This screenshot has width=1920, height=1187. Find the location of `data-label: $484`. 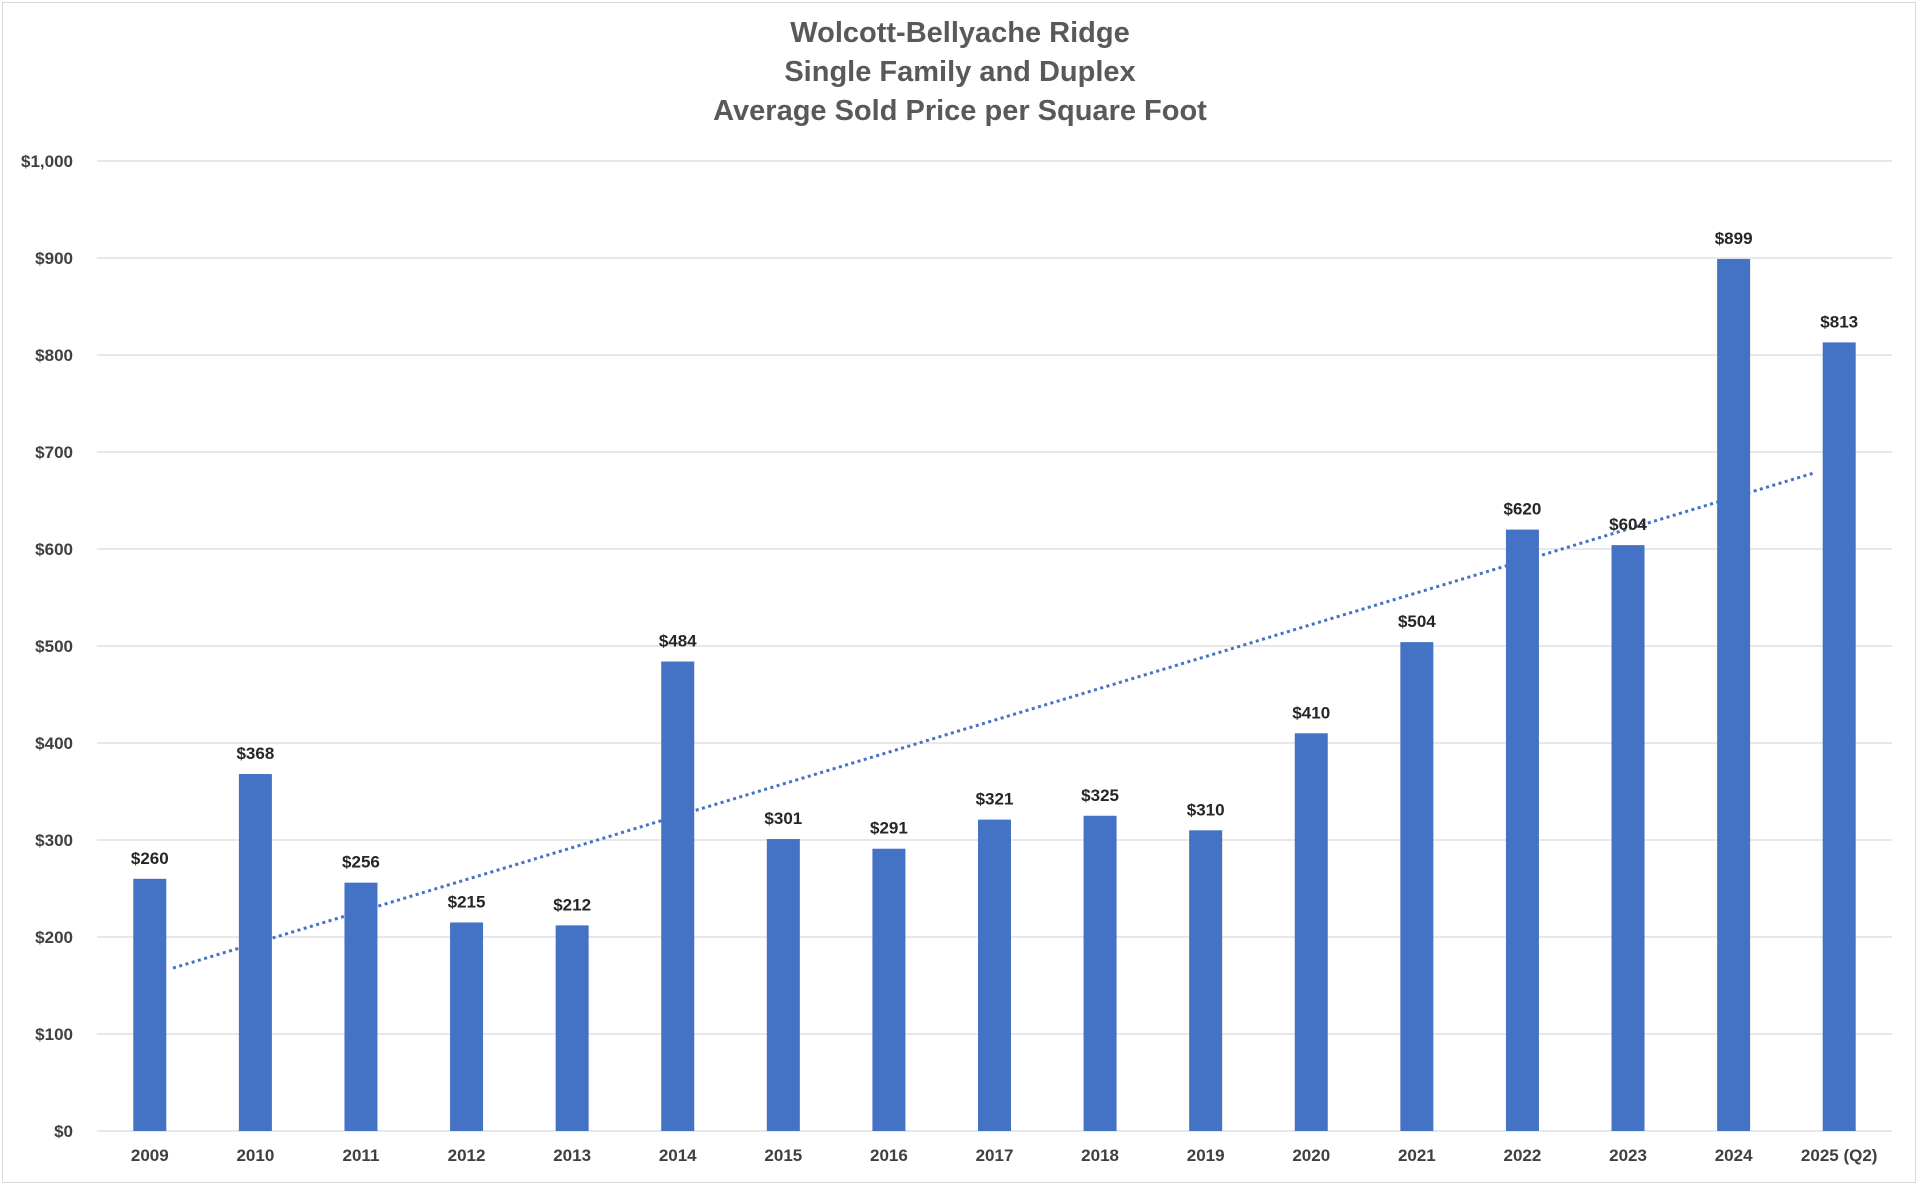

data-label: $484 is located at coordinates (678, 641).